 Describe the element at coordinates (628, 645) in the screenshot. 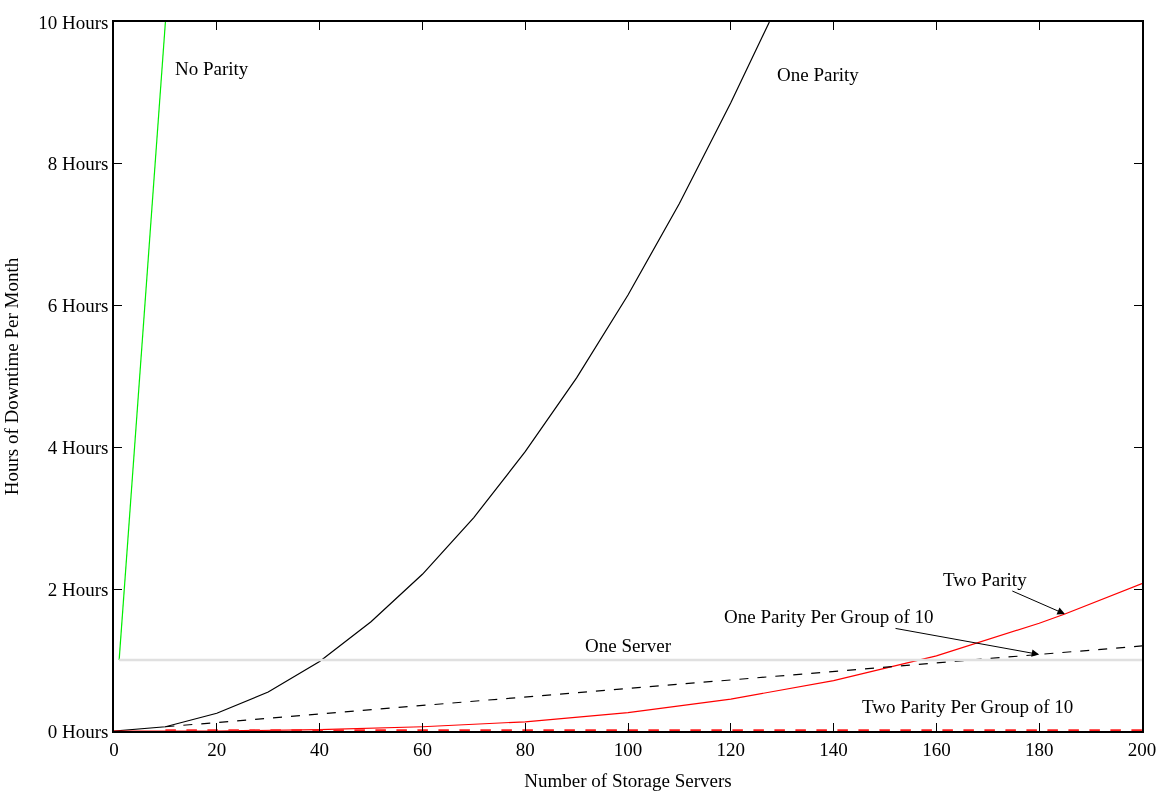

I see `series-label: One Server` at that location.